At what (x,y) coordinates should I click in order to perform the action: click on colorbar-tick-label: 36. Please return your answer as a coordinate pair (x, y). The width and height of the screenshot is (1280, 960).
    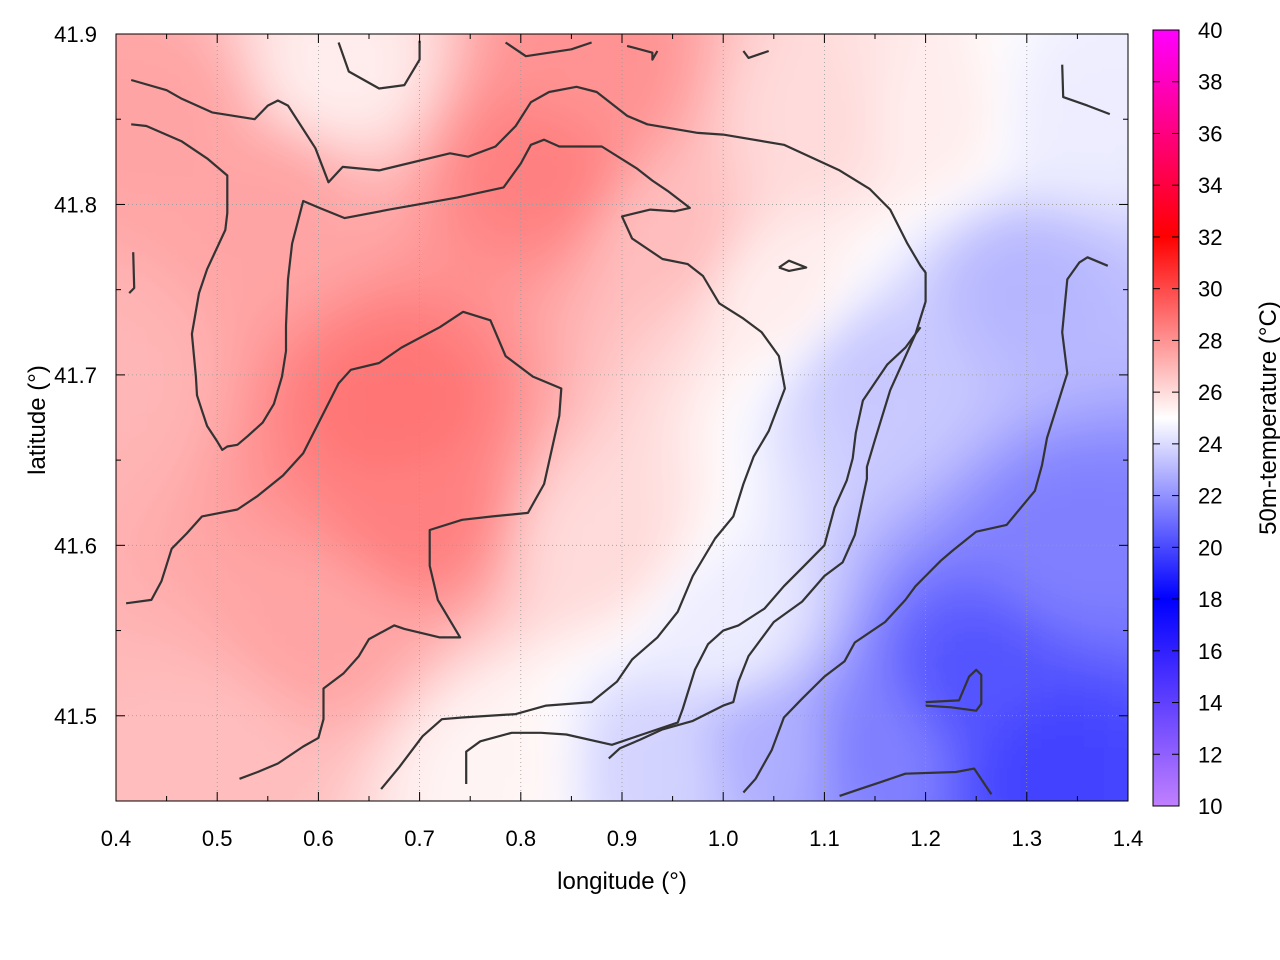
    Looking at the image, I should click on (1210, 133).